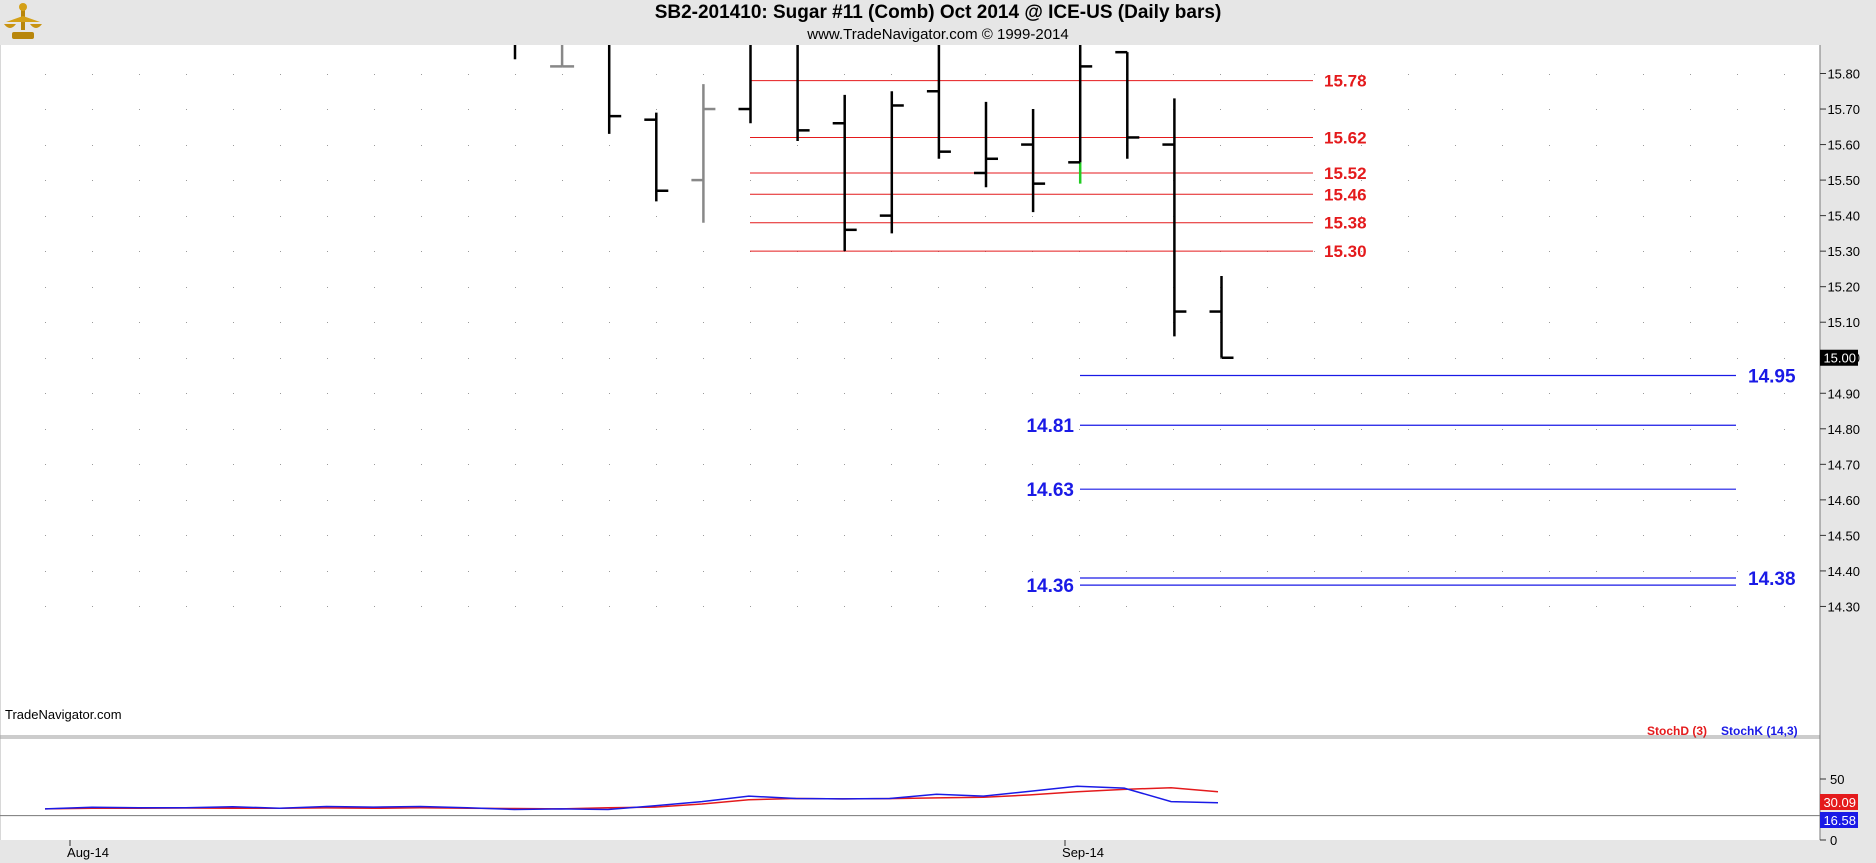 The width and height of the screenshot is (1876, 863). What do you see at coordinates (631, 798) in the screenshot?
I see `stoch-k-line` at bounding box center [631, 798].